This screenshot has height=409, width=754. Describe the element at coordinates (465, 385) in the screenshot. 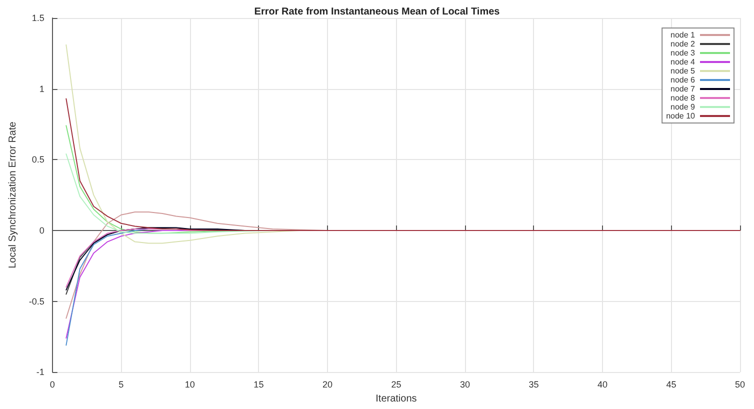

I see `x-tick-label: 30` at that location.